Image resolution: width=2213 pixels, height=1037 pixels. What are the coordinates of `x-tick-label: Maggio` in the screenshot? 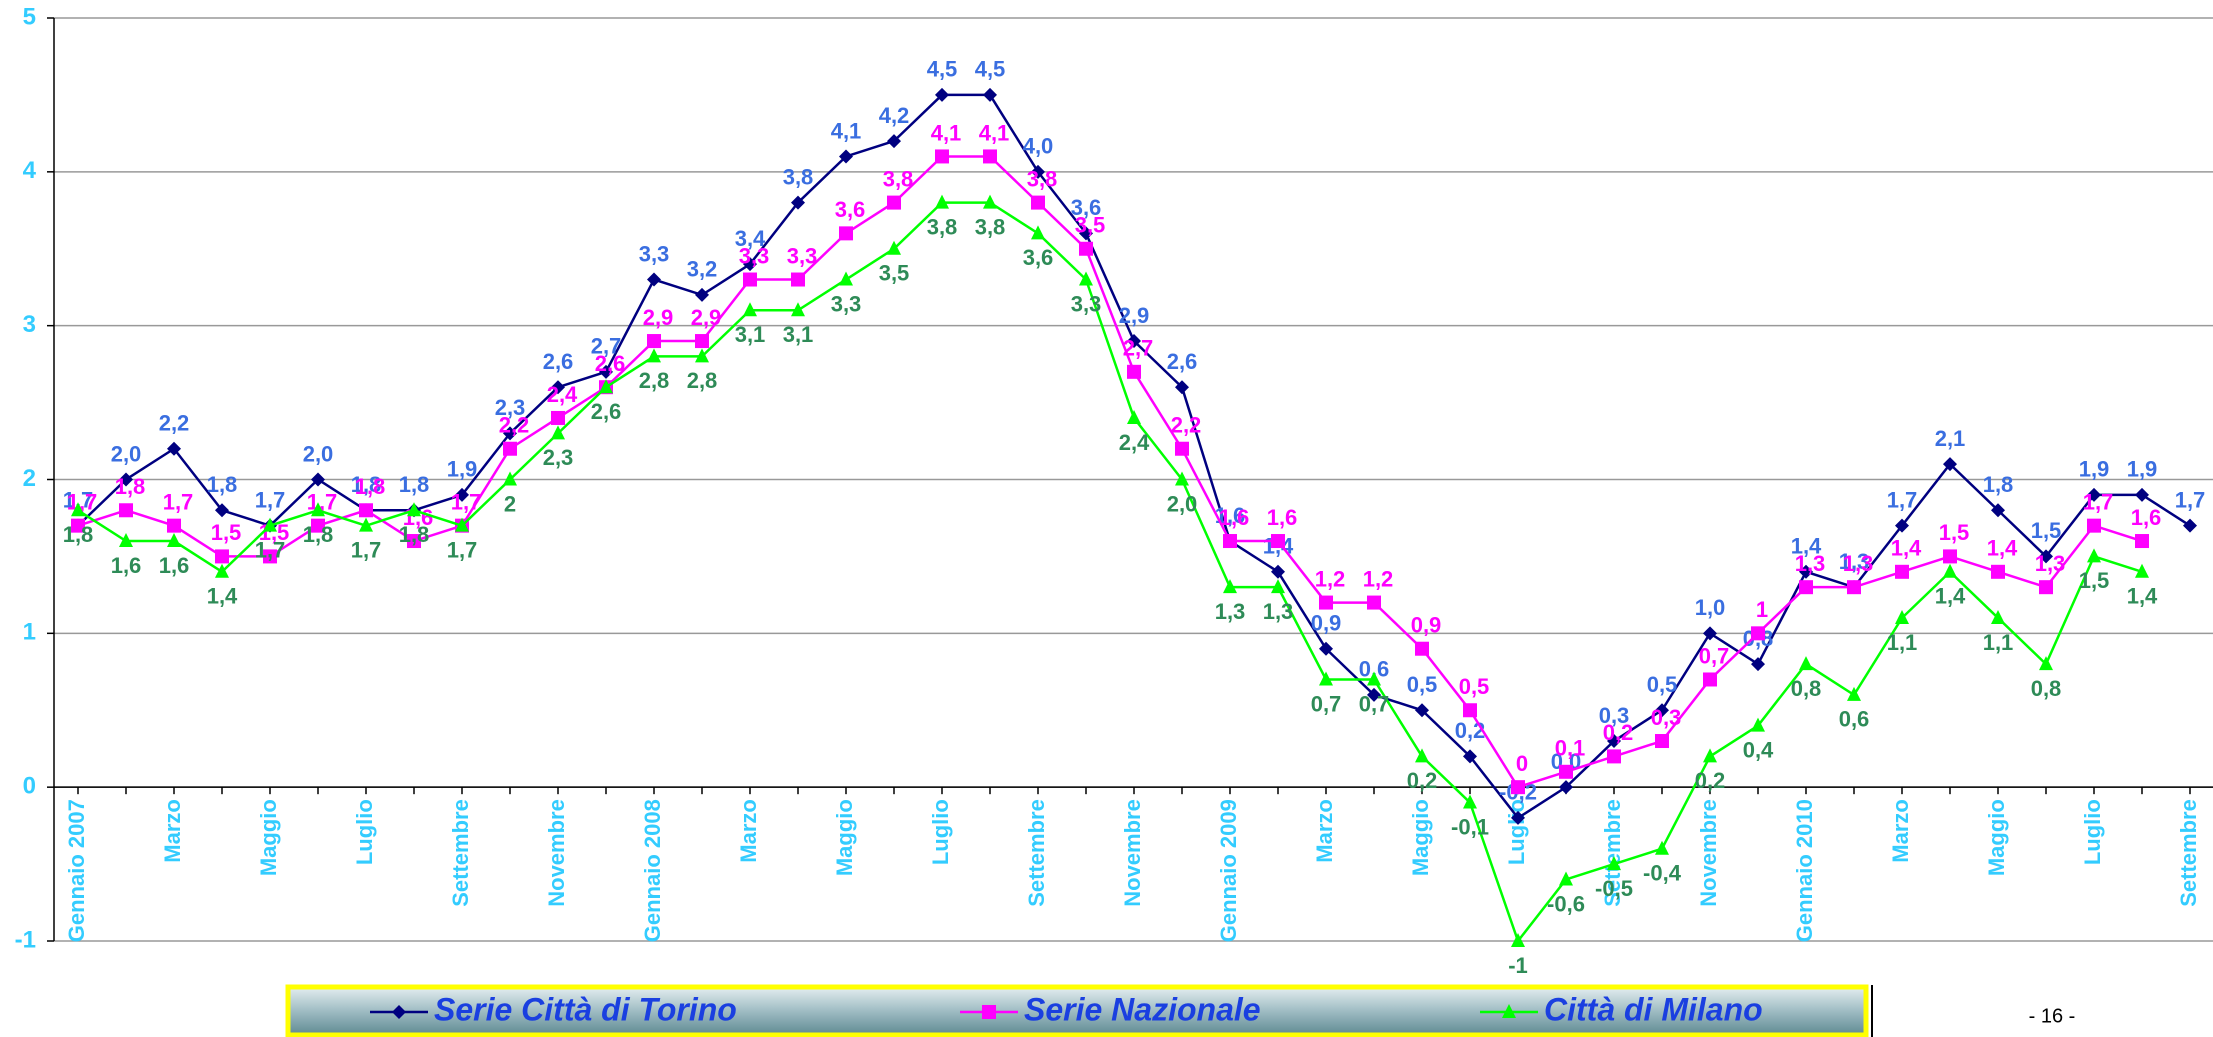 It's located at (1420, 837).